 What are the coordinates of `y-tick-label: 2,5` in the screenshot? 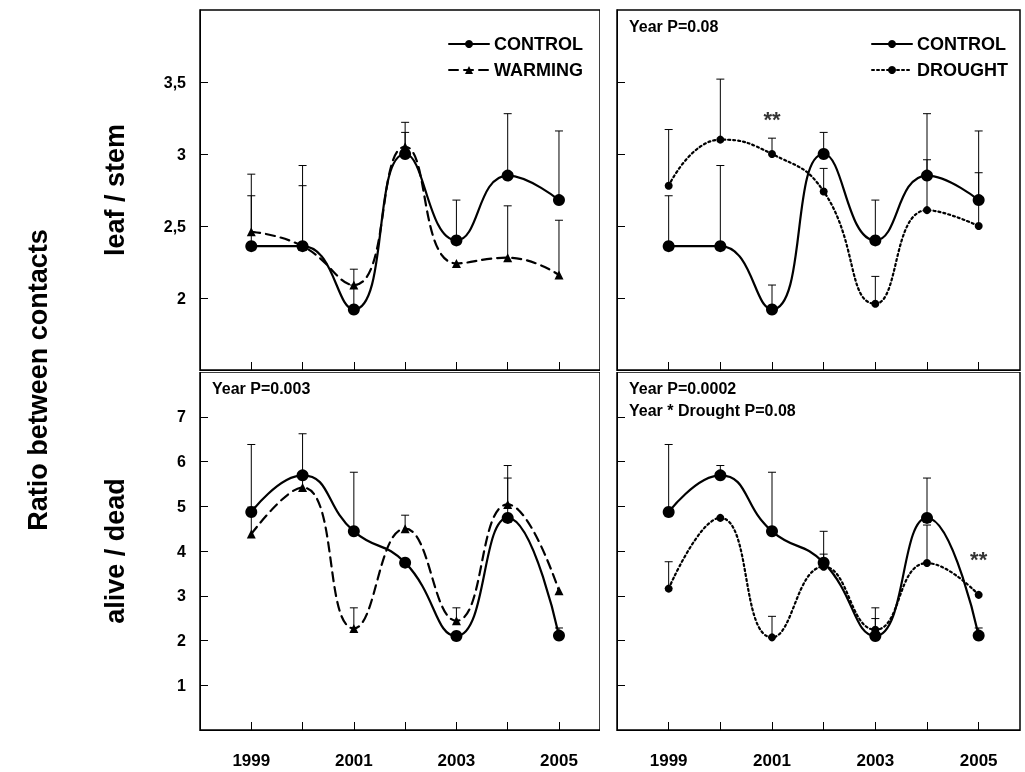 It's located at (175, 226).